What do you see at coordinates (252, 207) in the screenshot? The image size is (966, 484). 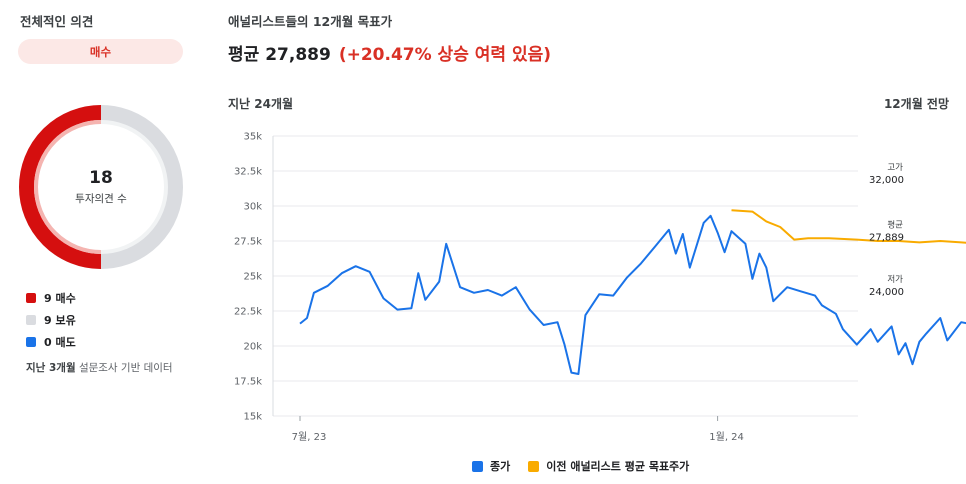 I see `y-tick-label: 30k` at bounding box center [252, 207].